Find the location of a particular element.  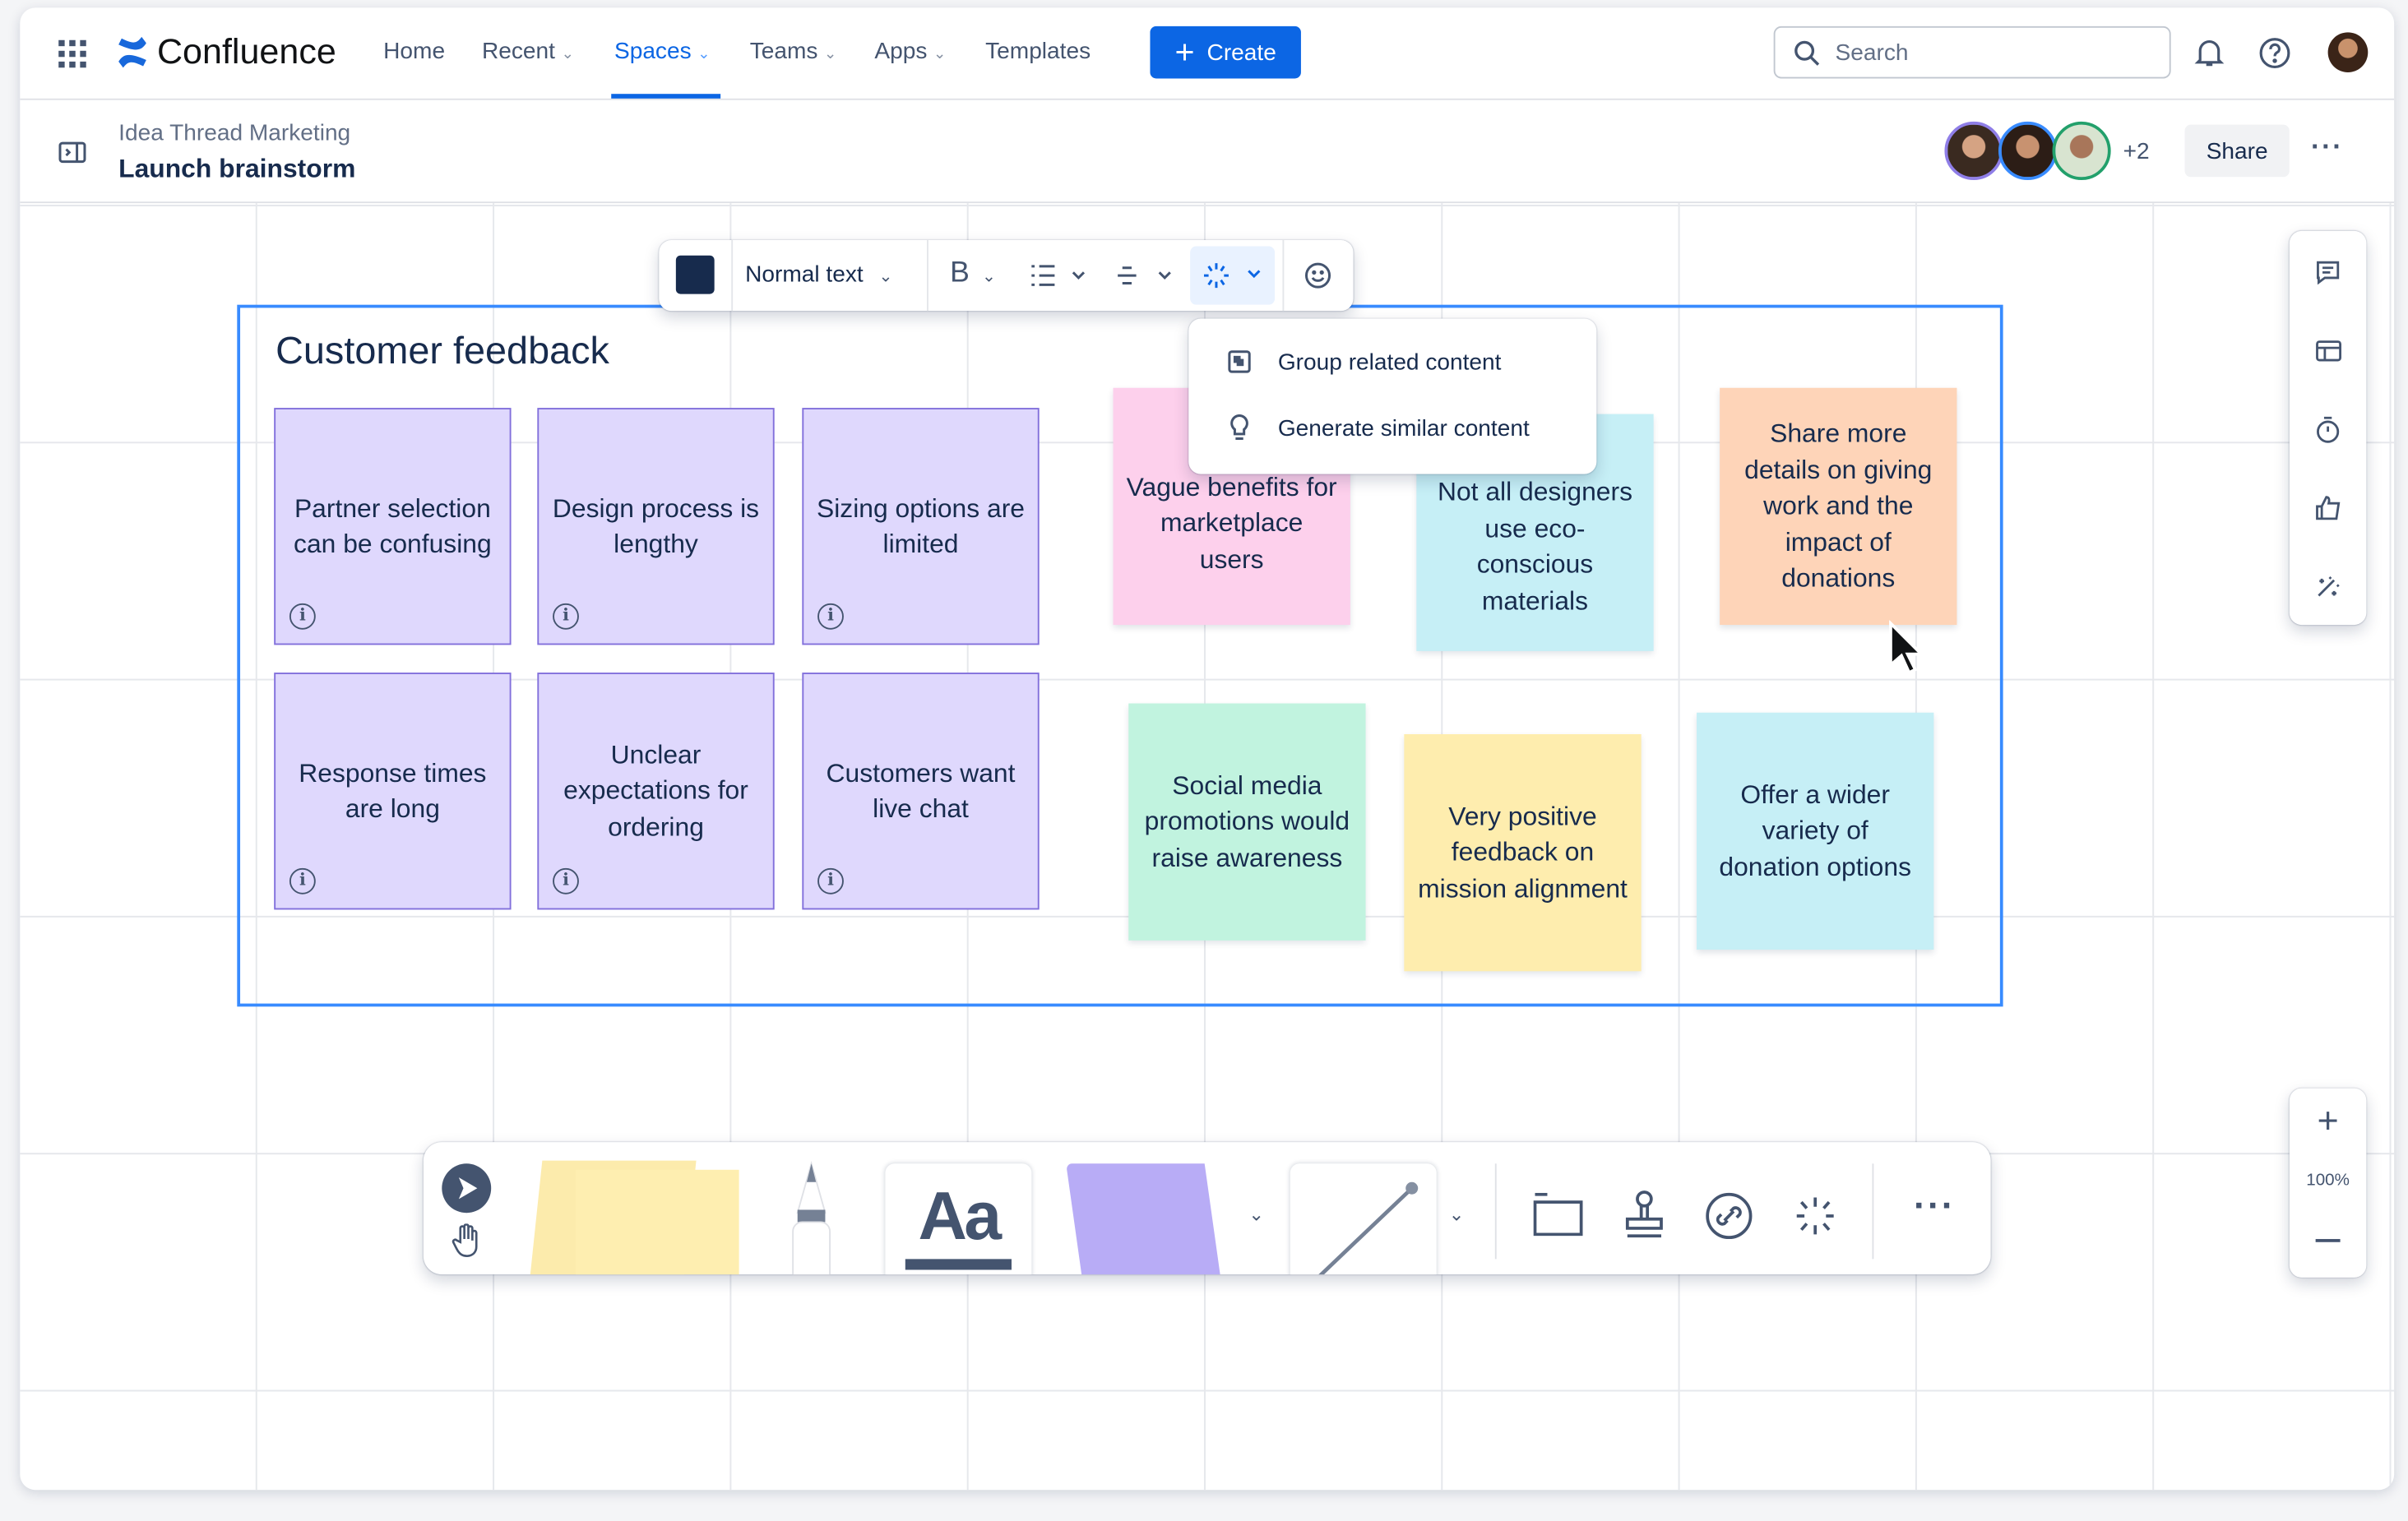

sticky-note: Unclear expectations for ordering i is located at coordinates (656, 792).